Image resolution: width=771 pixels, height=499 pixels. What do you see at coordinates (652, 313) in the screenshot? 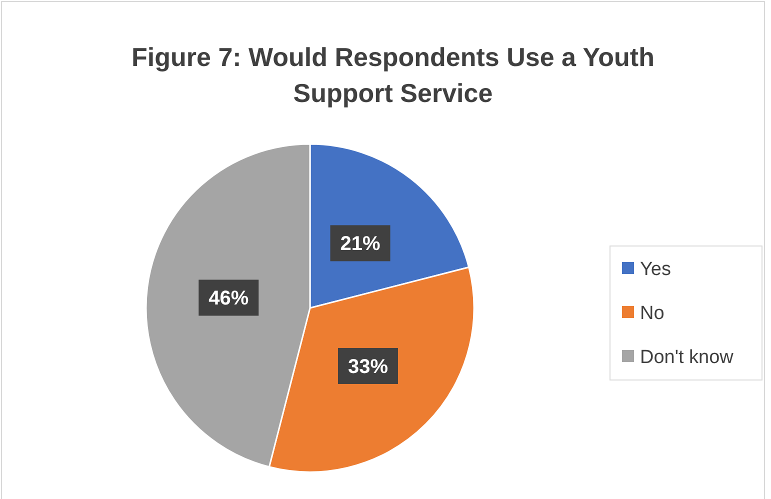
I see `legend-label: No` at bounding box center [652, 313].